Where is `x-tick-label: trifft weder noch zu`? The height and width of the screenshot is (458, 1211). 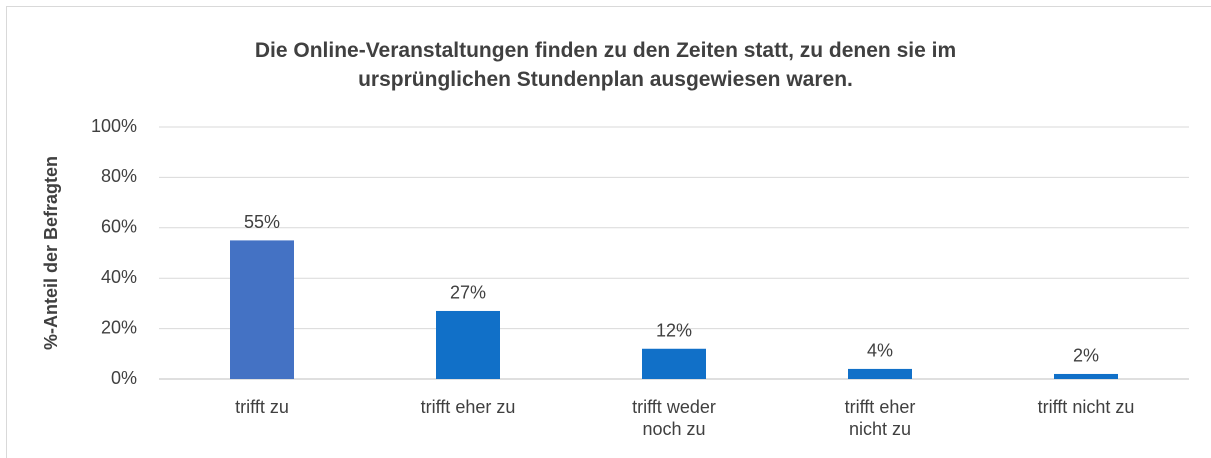 x-tick-label: trifft weder noch zu is located at coordinates (674, 418).